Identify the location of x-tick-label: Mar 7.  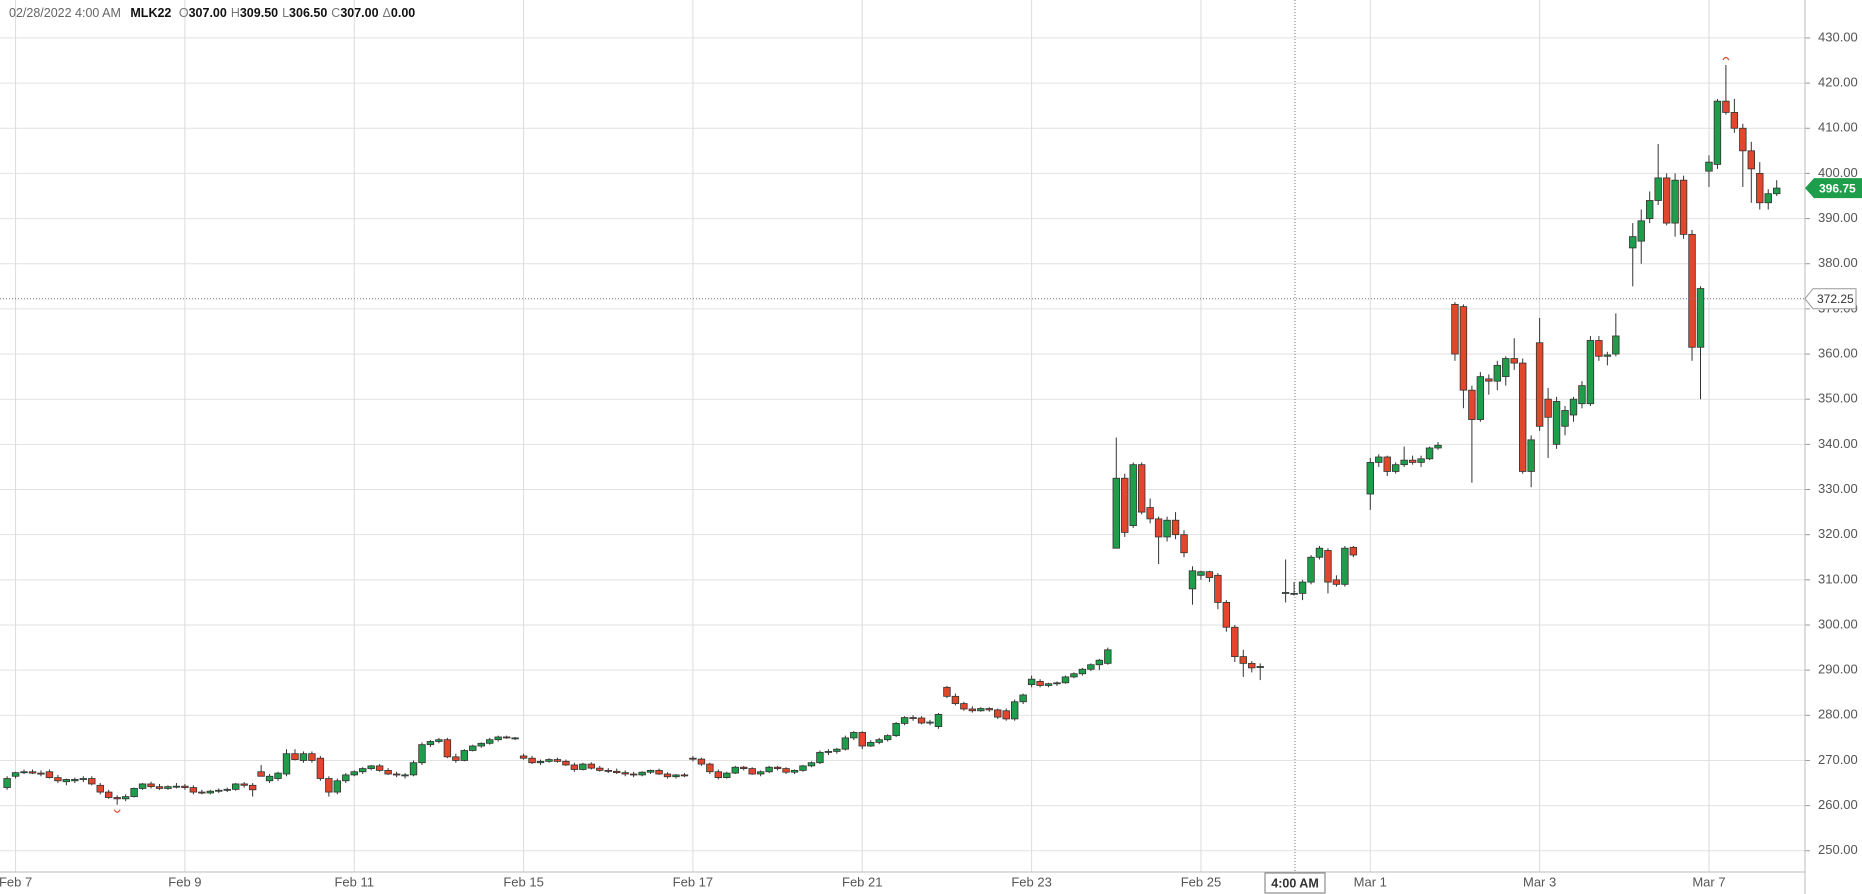
(1708, 881).